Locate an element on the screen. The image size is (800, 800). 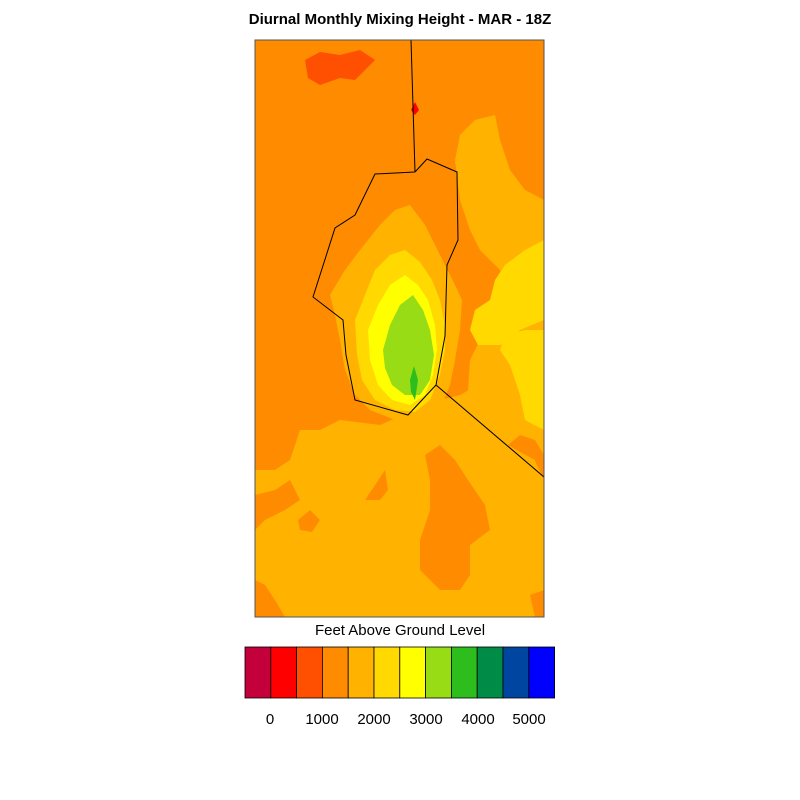
contour-region-1500-south-f is located at coordinates (537, 603).